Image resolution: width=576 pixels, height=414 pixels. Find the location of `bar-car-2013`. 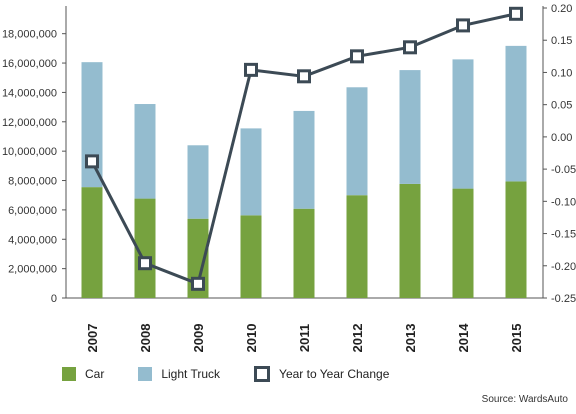

bar-car-2013 is located at coordinates (410, 240).